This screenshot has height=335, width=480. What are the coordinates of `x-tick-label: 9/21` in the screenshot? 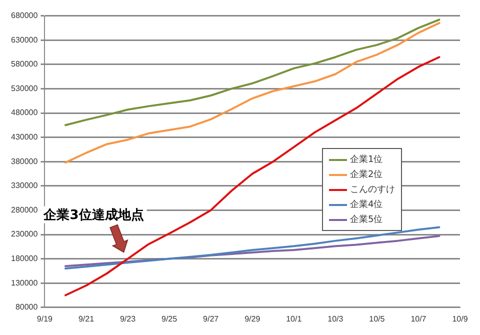 It's located at (86, 319).